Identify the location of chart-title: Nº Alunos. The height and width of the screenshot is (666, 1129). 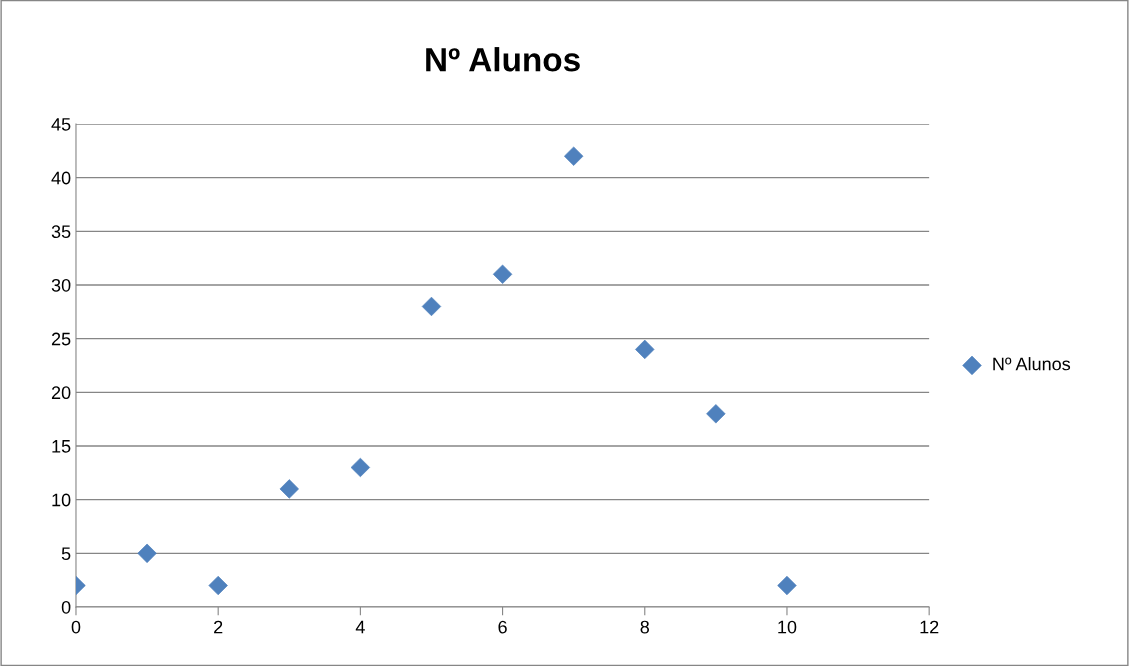
(503, 59).